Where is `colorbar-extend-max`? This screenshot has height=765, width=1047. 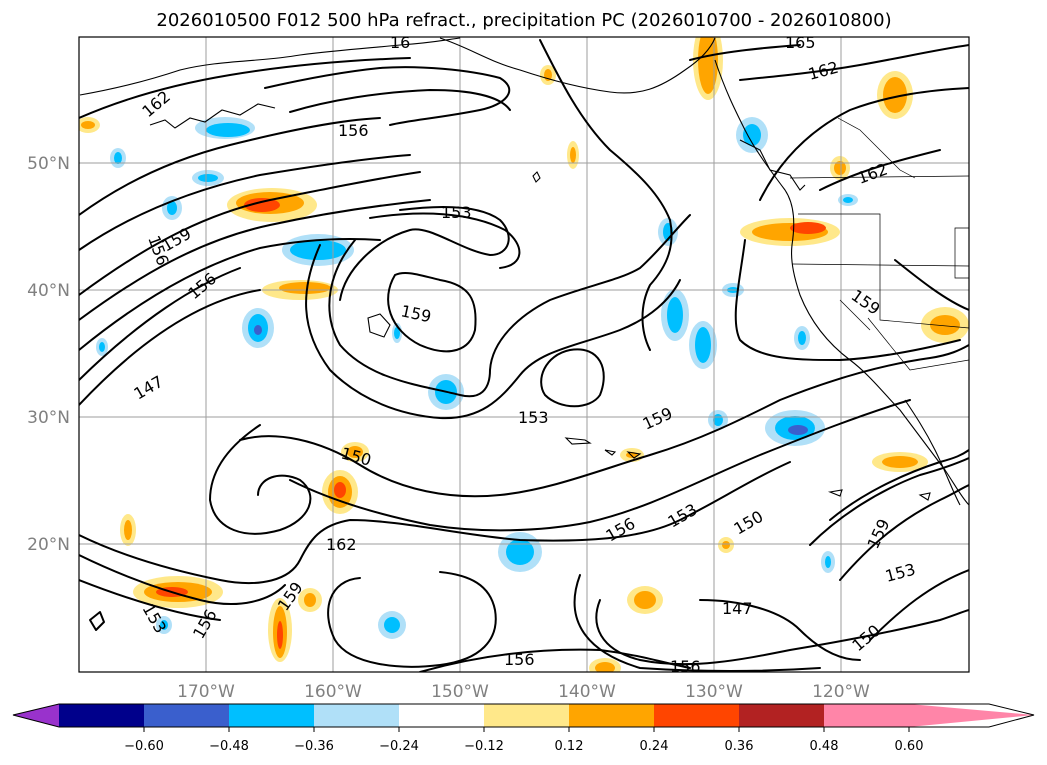 colorbar-extend-max is located at coordinates (971, 715).